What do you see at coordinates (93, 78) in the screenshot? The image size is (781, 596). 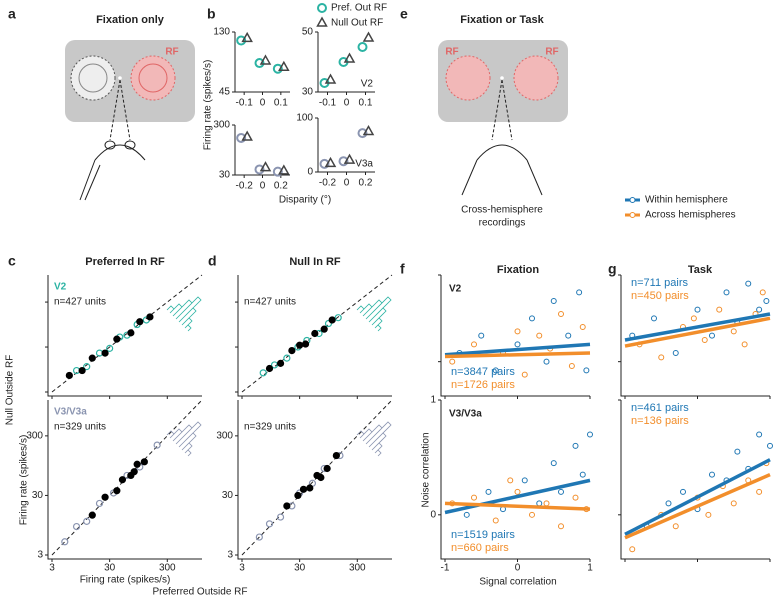 I see `stimulus` at bounding box center [93, 78].